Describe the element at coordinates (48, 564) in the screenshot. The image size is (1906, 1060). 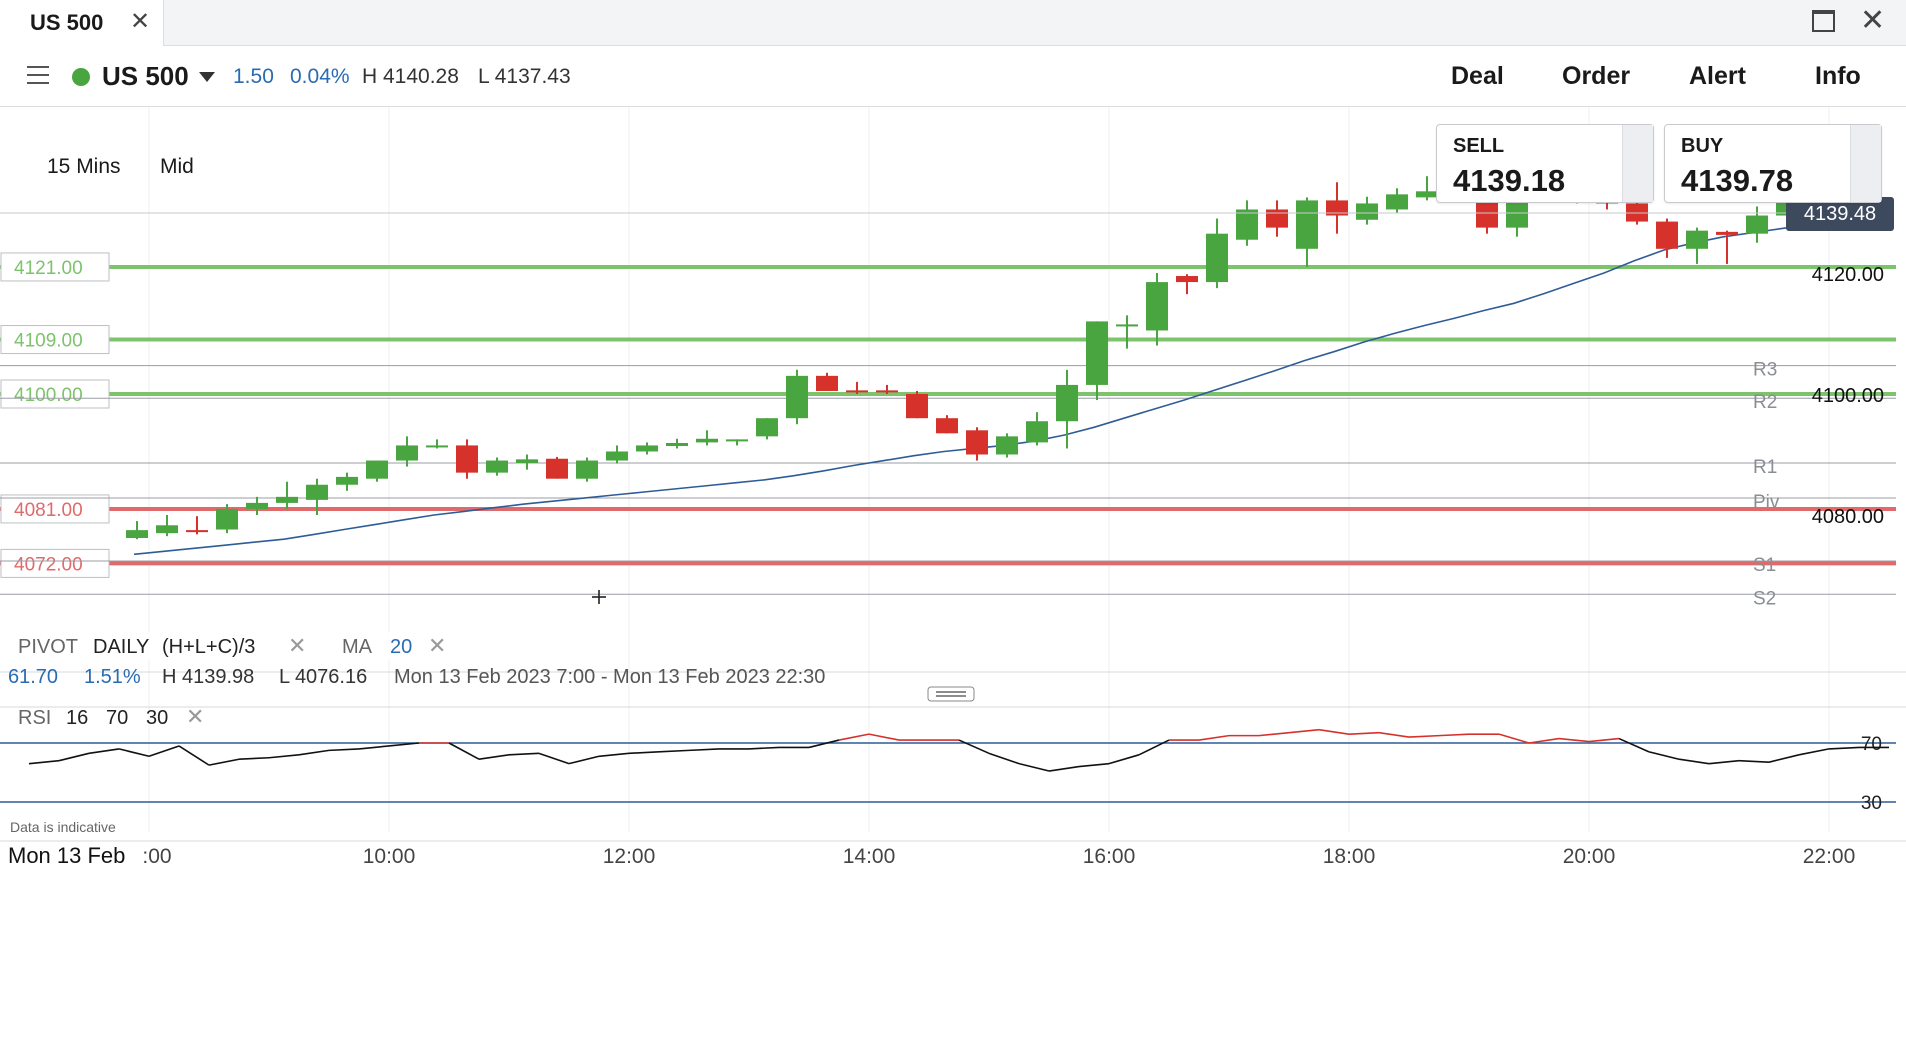
I see `level-label: 4072.00` at that location.